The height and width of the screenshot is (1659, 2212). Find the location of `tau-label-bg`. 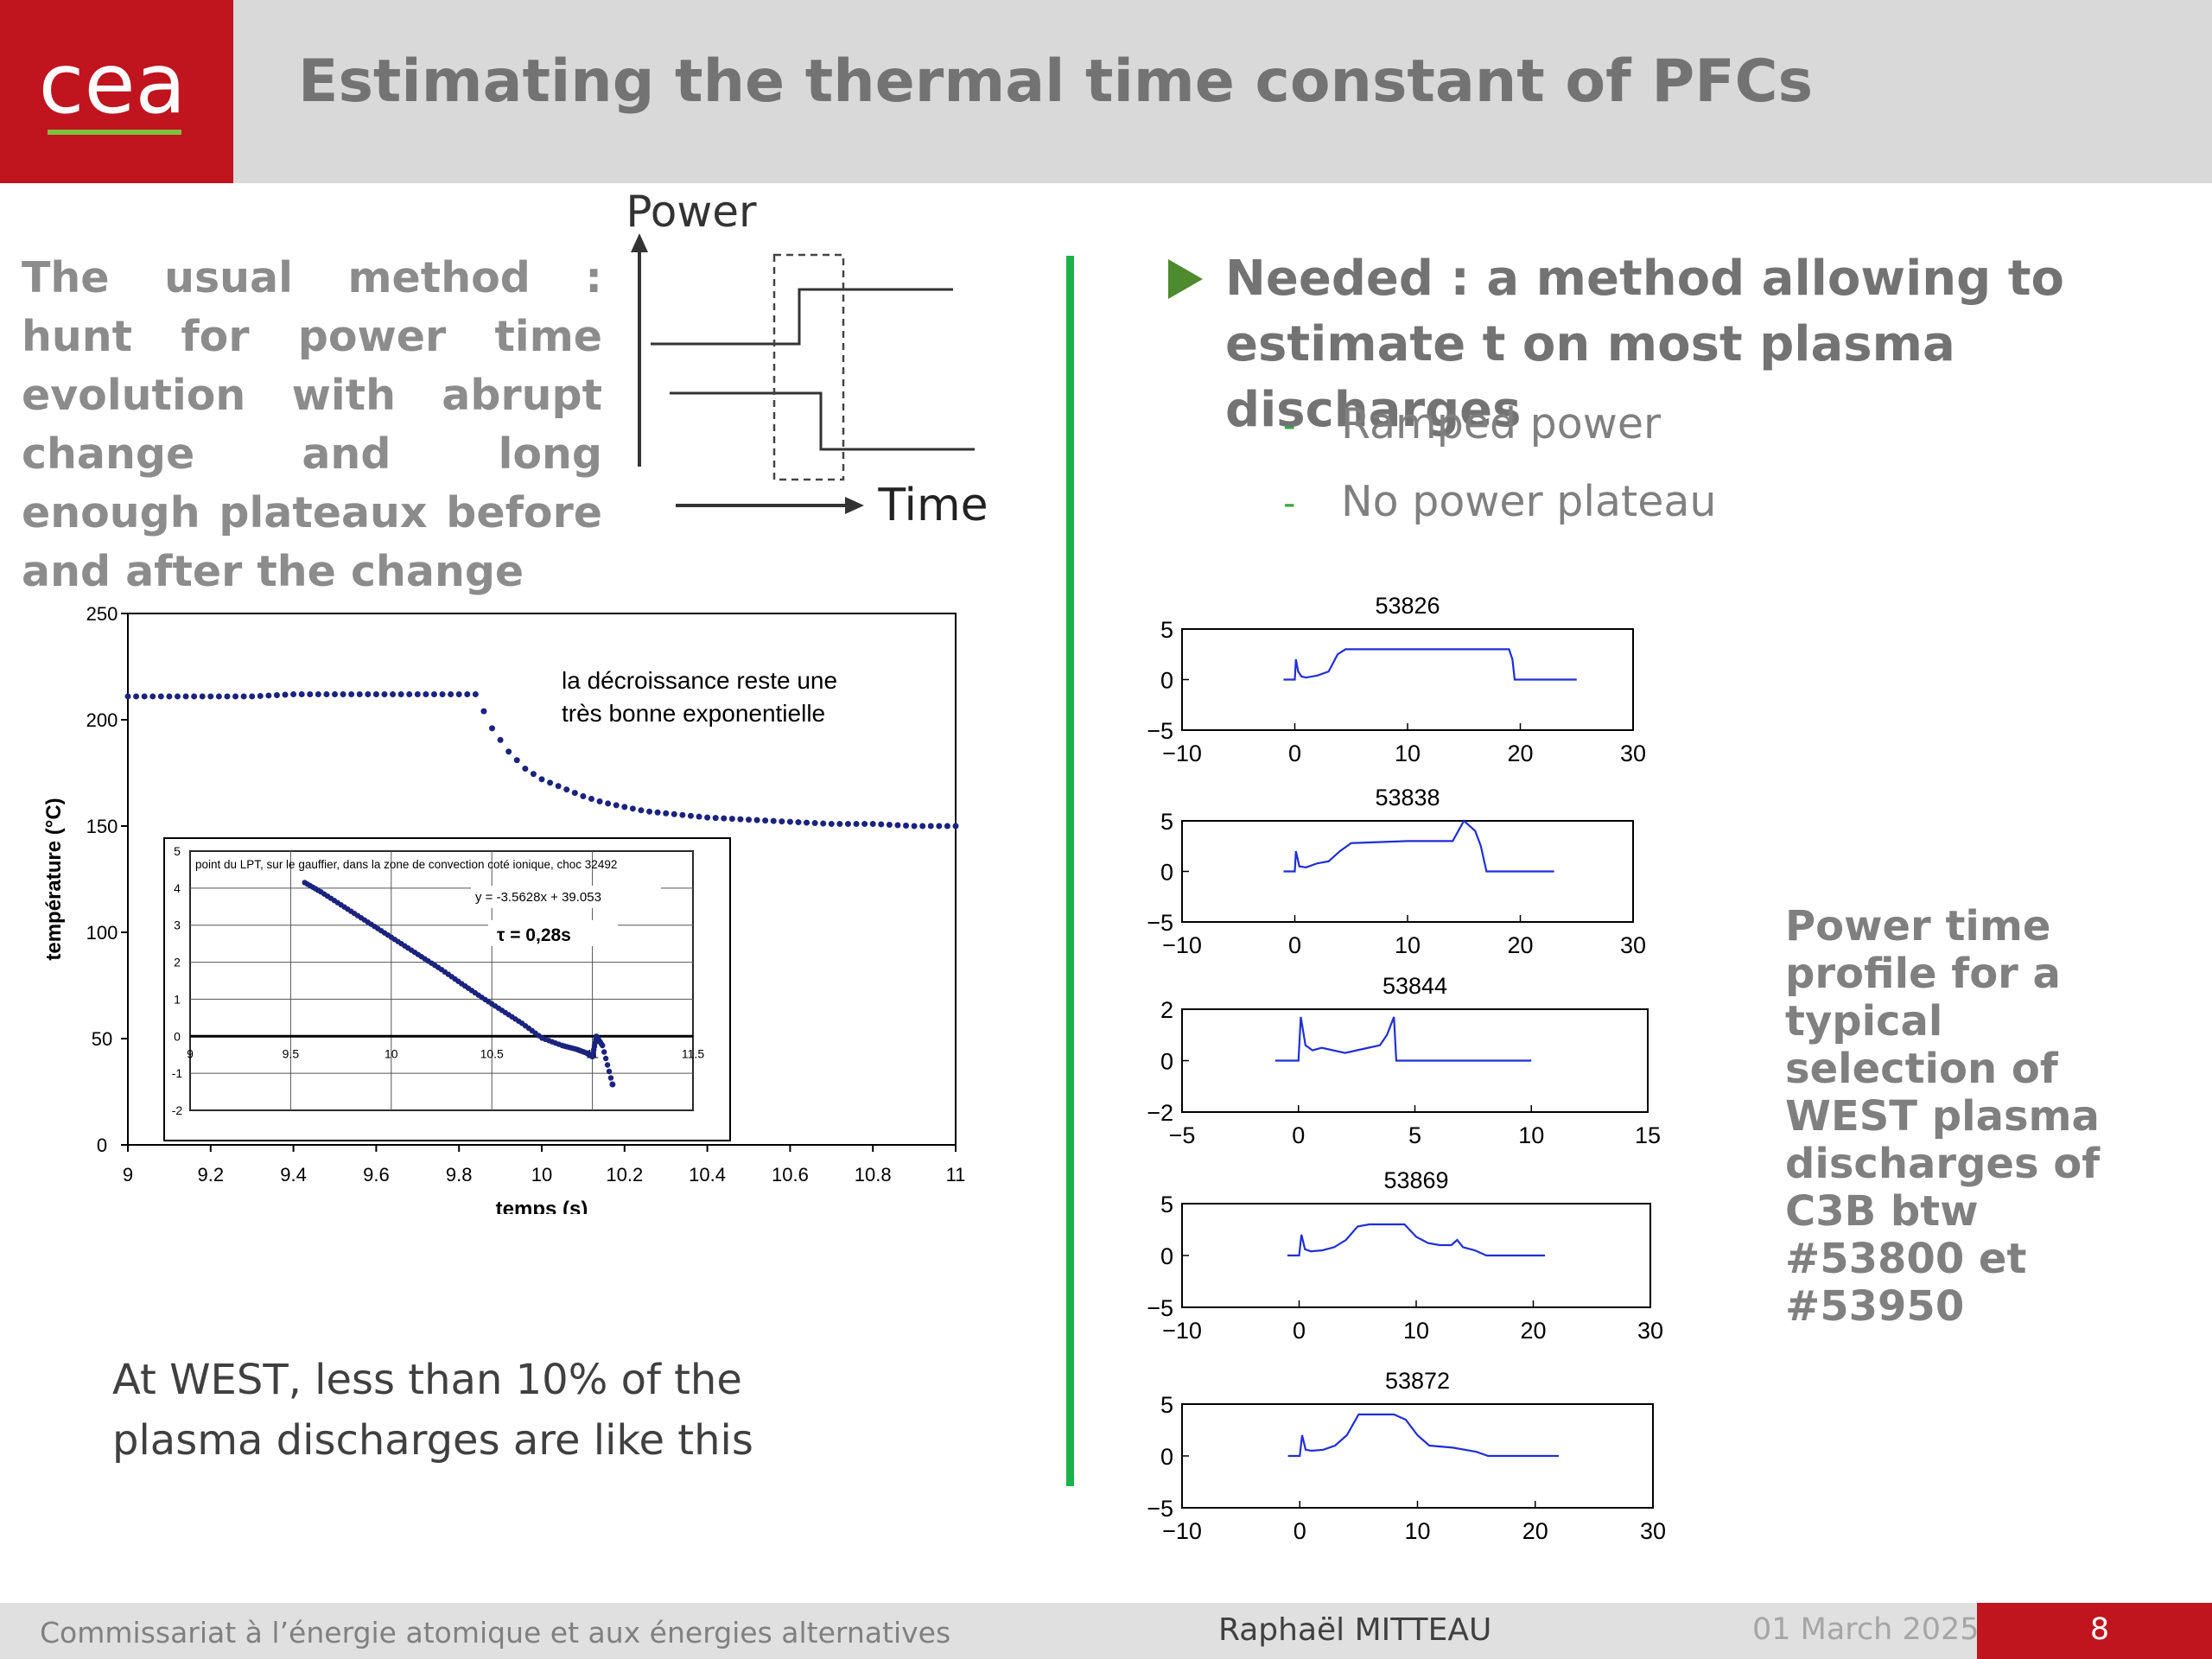

tau-label-bg is located at coordinates (553, 933).